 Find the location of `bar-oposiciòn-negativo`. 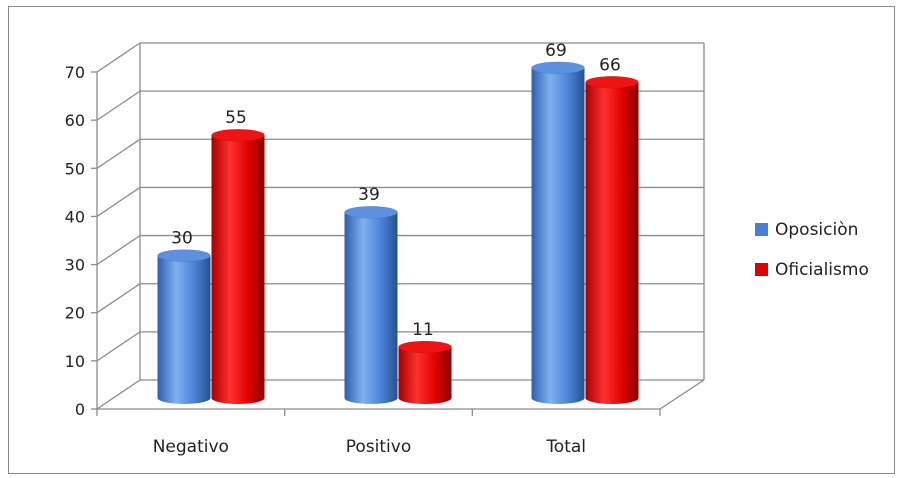

bar-oposiciòn-negativo is located at coordinates (184, 329).